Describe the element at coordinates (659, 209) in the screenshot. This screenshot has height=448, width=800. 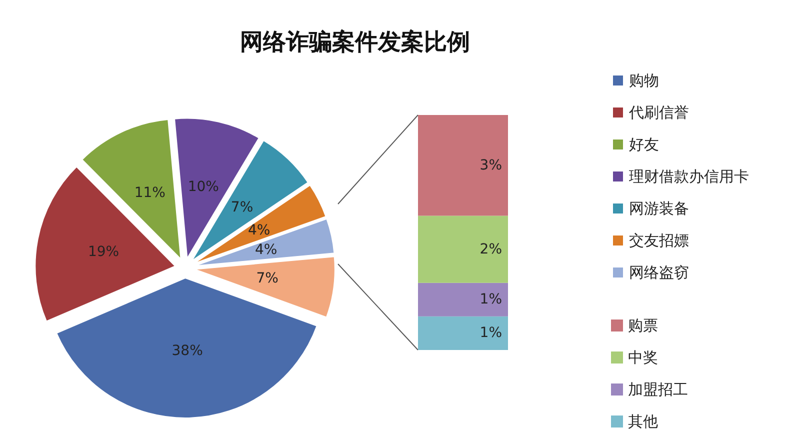
I see `legend-label: 网游装备` at that location.